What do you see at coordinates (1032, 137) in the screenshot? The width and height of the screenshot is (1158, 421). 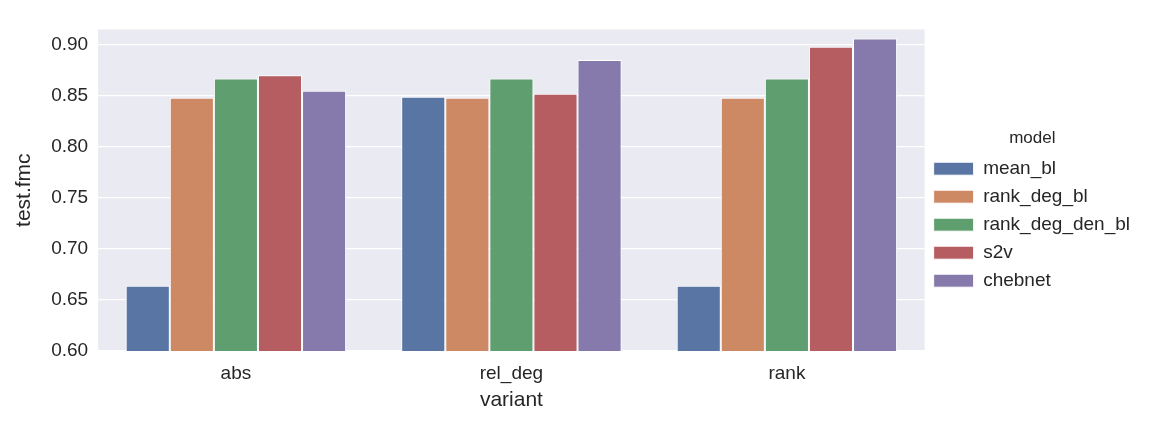 I see `legend-title: model` at bounding box center [1032, 137].